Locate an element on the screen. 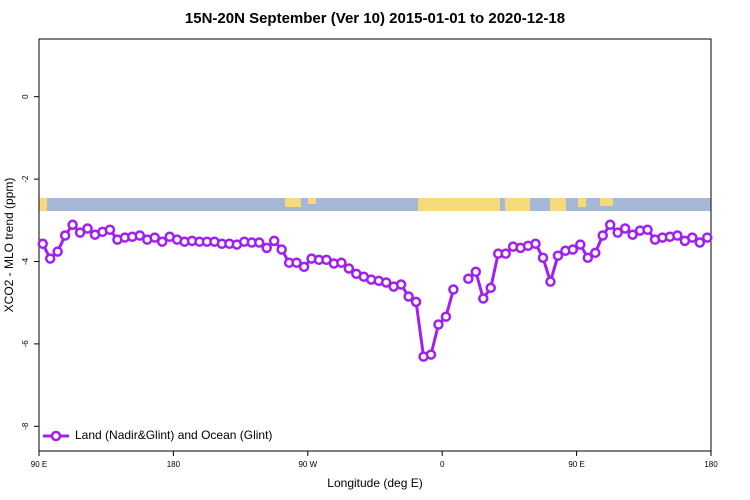  y-tick-label: -4 is located at coordinates (25, 261).